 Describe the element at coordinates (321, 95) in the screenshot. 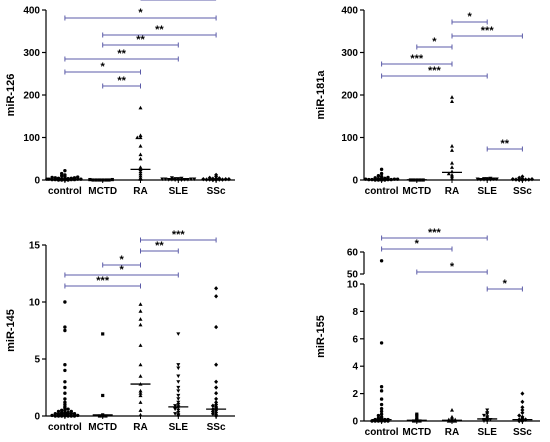

I see `y-axis-label: miR-181a` at that location.